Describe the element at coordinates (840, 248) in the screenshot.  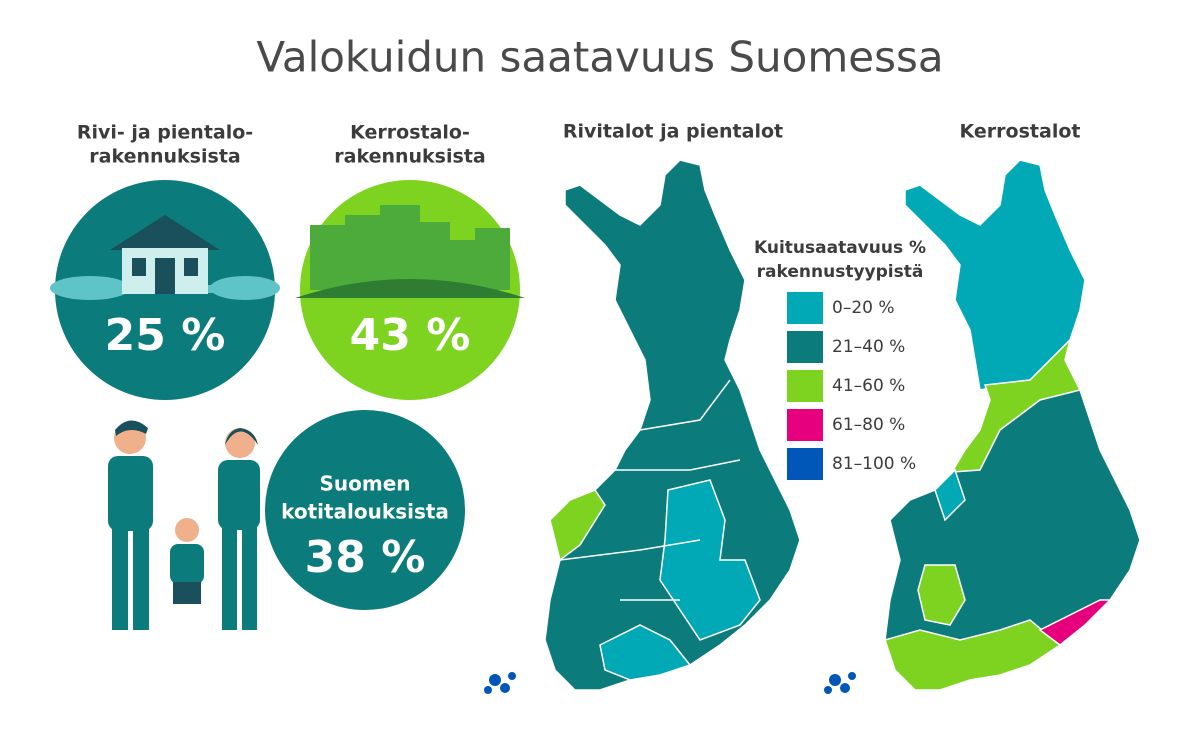
I see `legend-title: Kuitusaatavuus %` at that location.